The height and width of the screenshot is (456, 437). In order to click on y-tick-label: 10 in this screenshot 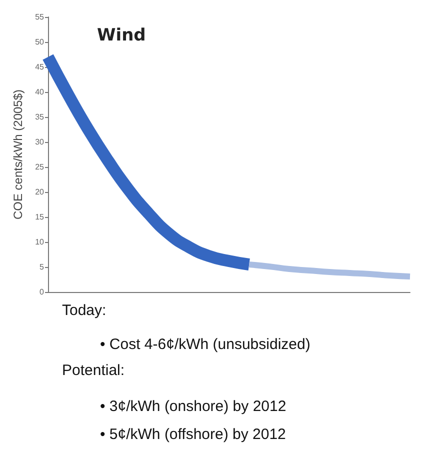, I will do `click(40, 242)`.